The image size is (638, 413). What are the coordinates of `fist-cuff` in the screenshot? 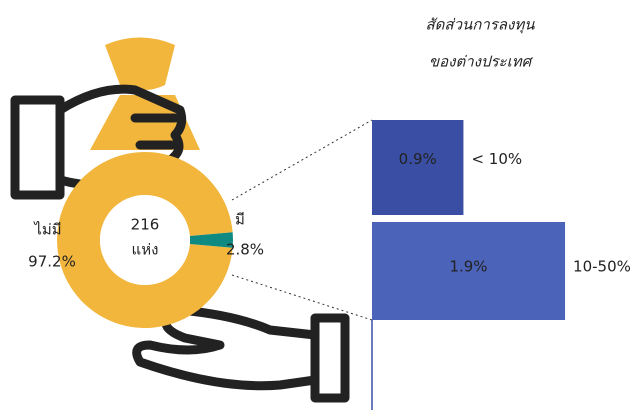 It's located at (37, 147).